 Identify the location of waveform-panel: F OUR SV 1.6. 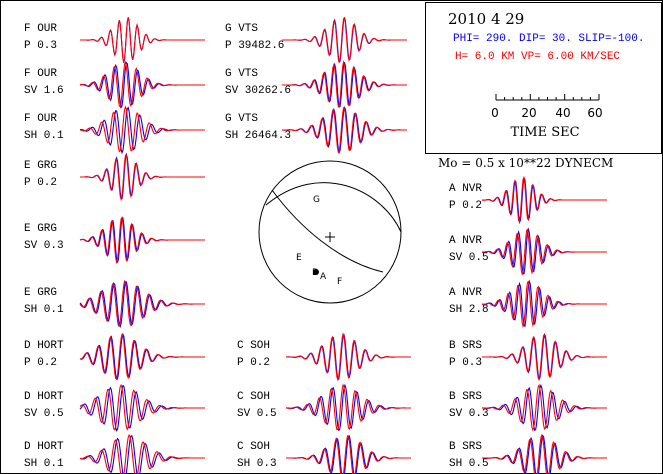
(114, 84).